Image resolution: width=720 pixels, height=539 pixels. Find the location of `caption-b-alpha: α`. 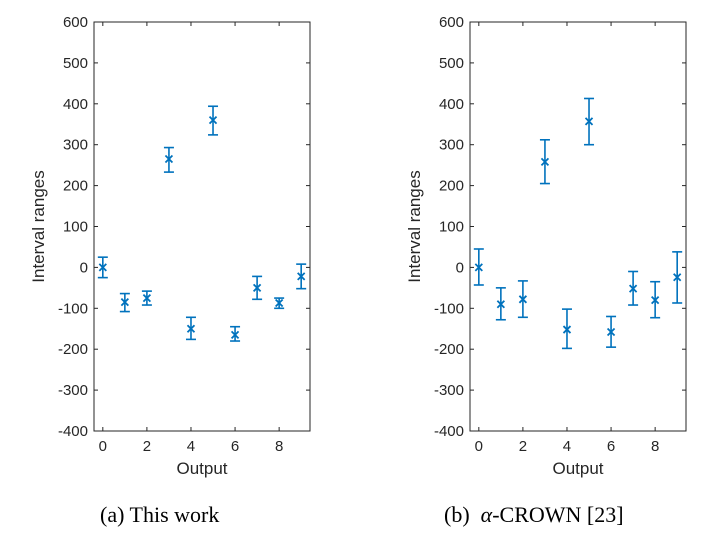

caption-b-alpha: α is located at coordinates (486, 514).